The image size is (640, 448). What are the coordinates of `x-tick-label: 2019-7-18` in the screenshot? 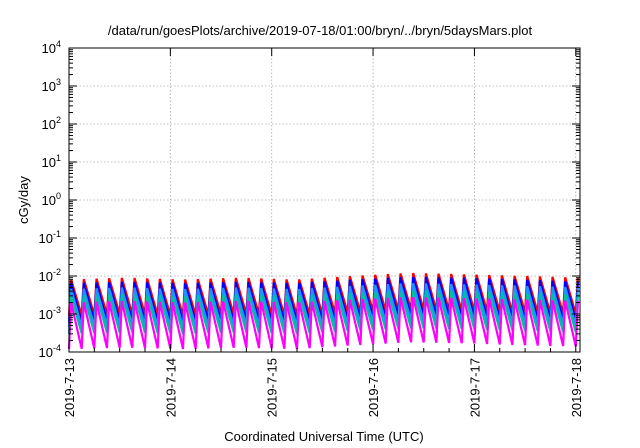 It's located at (576, 387).